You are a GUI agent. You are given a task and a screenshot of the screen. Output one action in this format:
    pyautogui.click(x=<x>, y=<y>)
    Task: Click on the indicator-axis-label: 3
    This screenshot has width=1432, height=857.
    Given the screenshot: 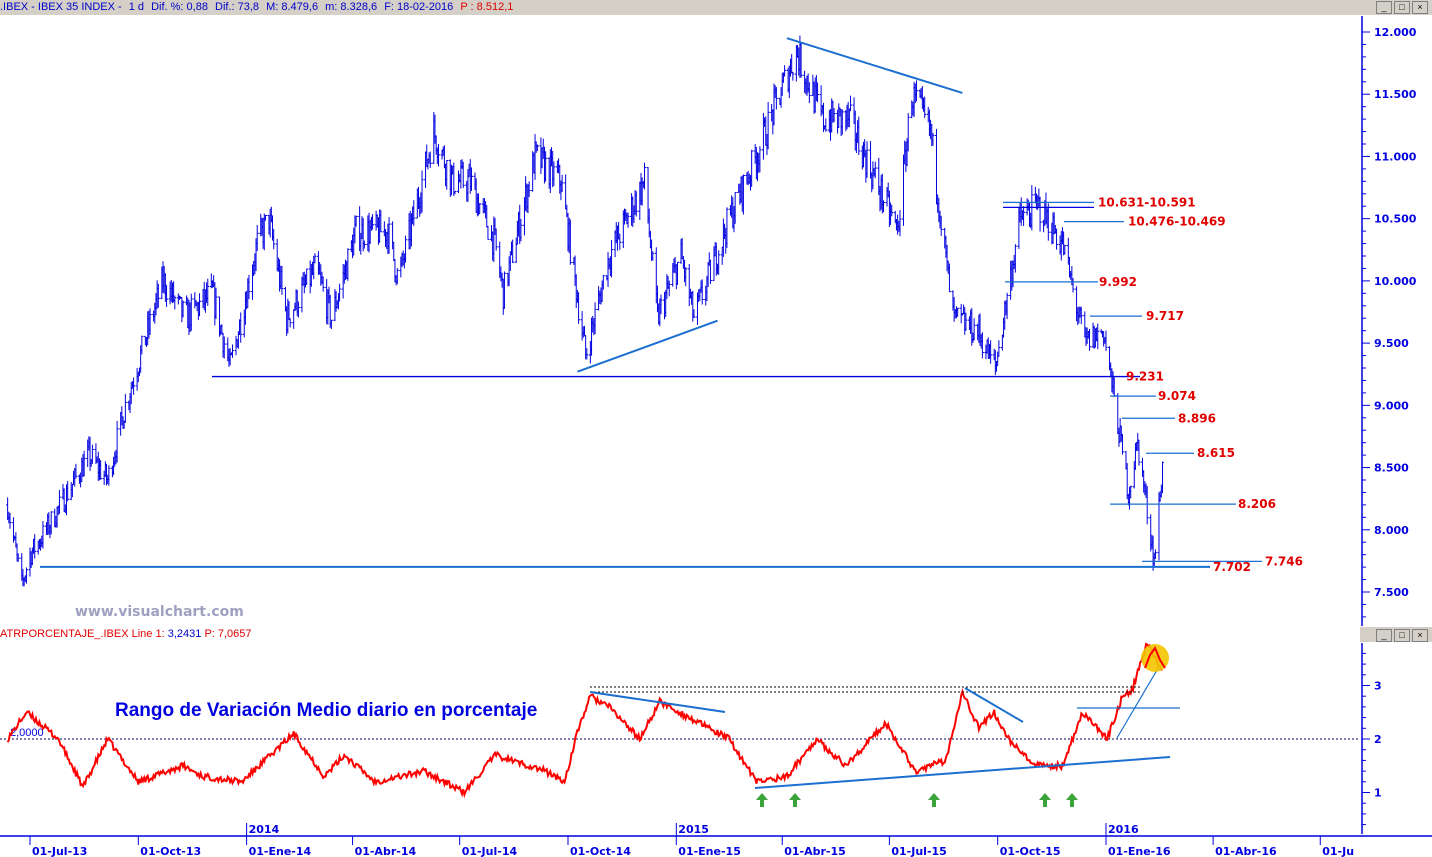 What is the action you would take?
    pyautogui.click(x=1378, y=686)
    